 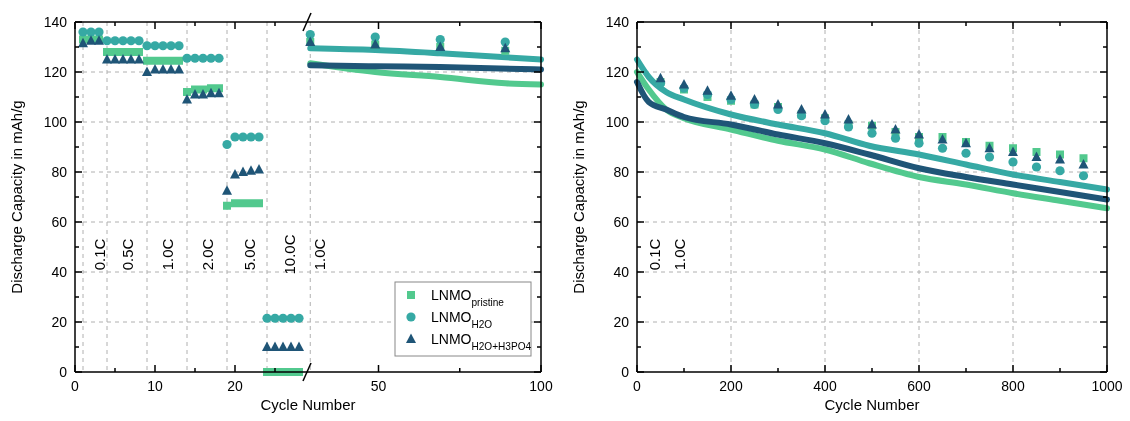 I want to click on x-tick-label: 200, so click(x=731, y=386).